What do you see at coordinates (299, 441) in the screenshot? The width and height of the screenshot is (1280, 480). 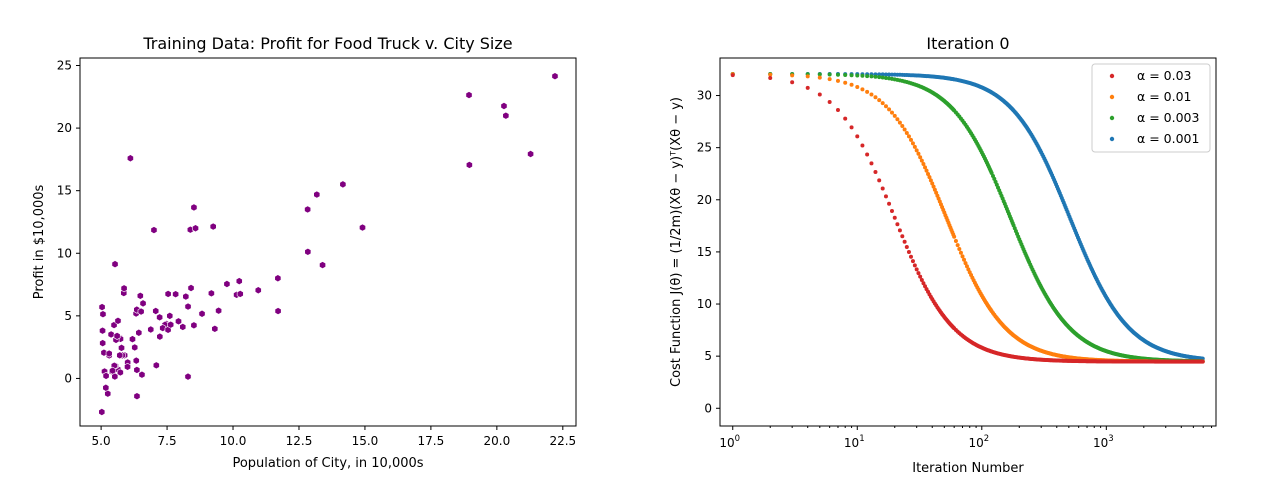 I see `chart1-x-tick-label: 12.5` at bounding box center [299, 441].